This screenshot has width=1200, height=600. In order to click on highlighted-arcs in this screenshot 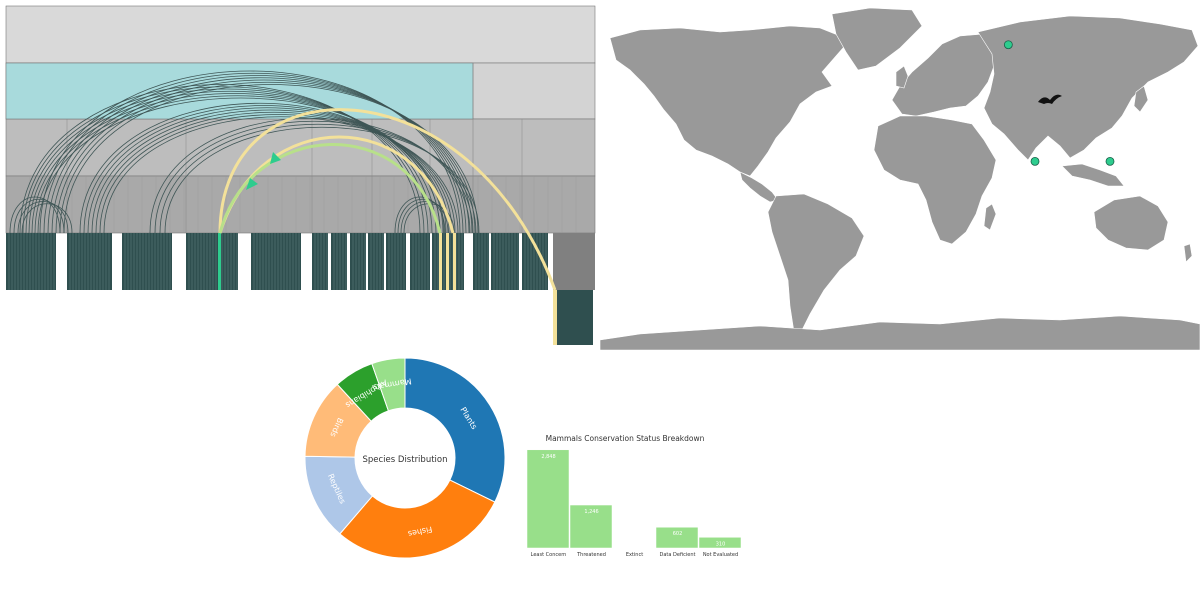, I will do `click(387, 199)`.